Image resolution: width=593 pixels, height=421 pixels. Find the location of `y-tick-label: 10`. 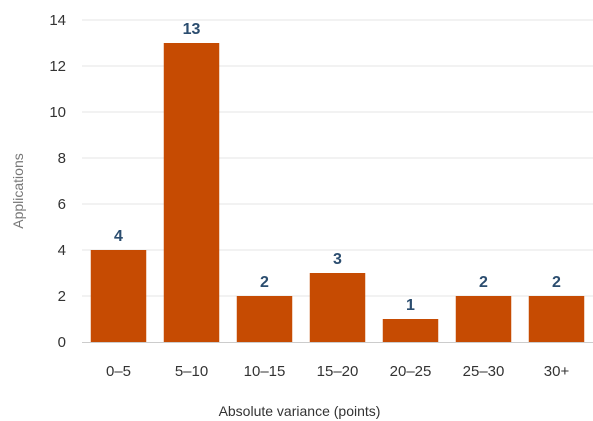

y-tick-label: 10 is located at coordinates (57, 112).